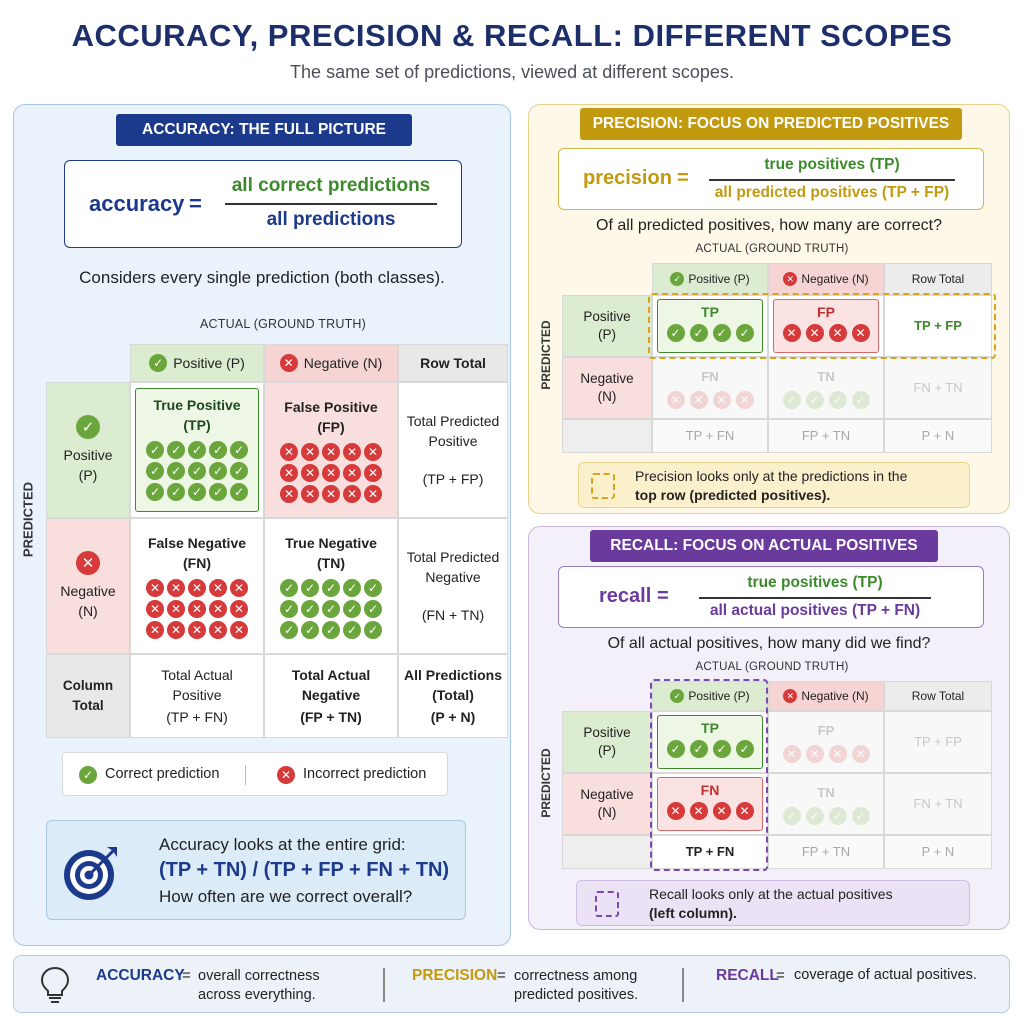 The width and height of the screenshot is (1024, 1024). I want to click on precision-col-positive-label: Positive (P), so click(719, 279).